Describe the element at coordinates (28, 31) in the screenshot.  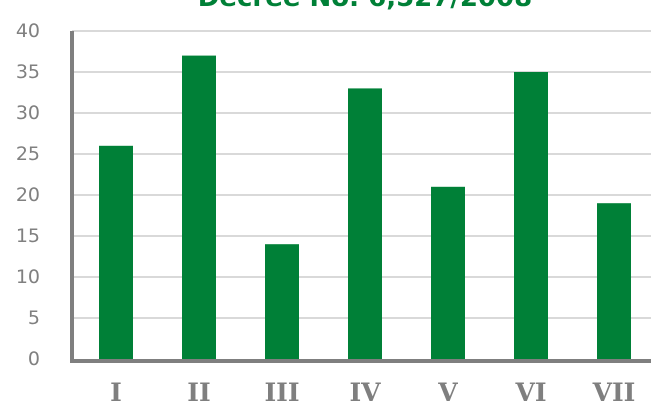
I see `y-tick-label: 40` at that location.